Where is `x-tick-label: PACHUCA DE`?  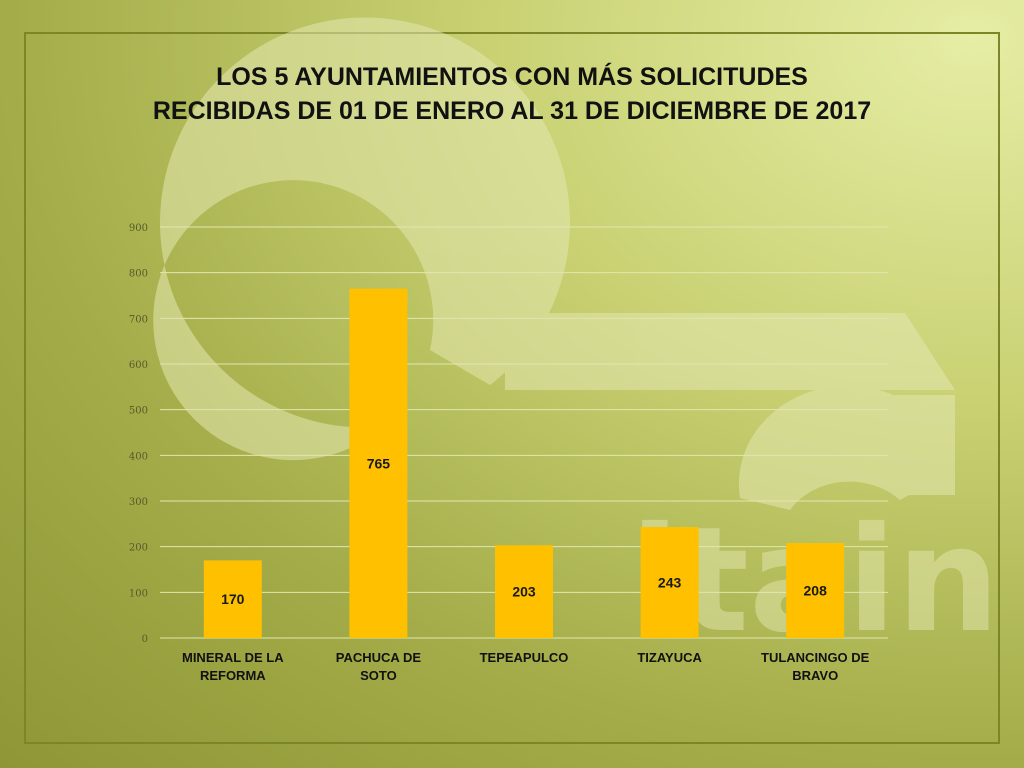
x-tick-label: PACHUCA DE is located at coordinates (379, 657).